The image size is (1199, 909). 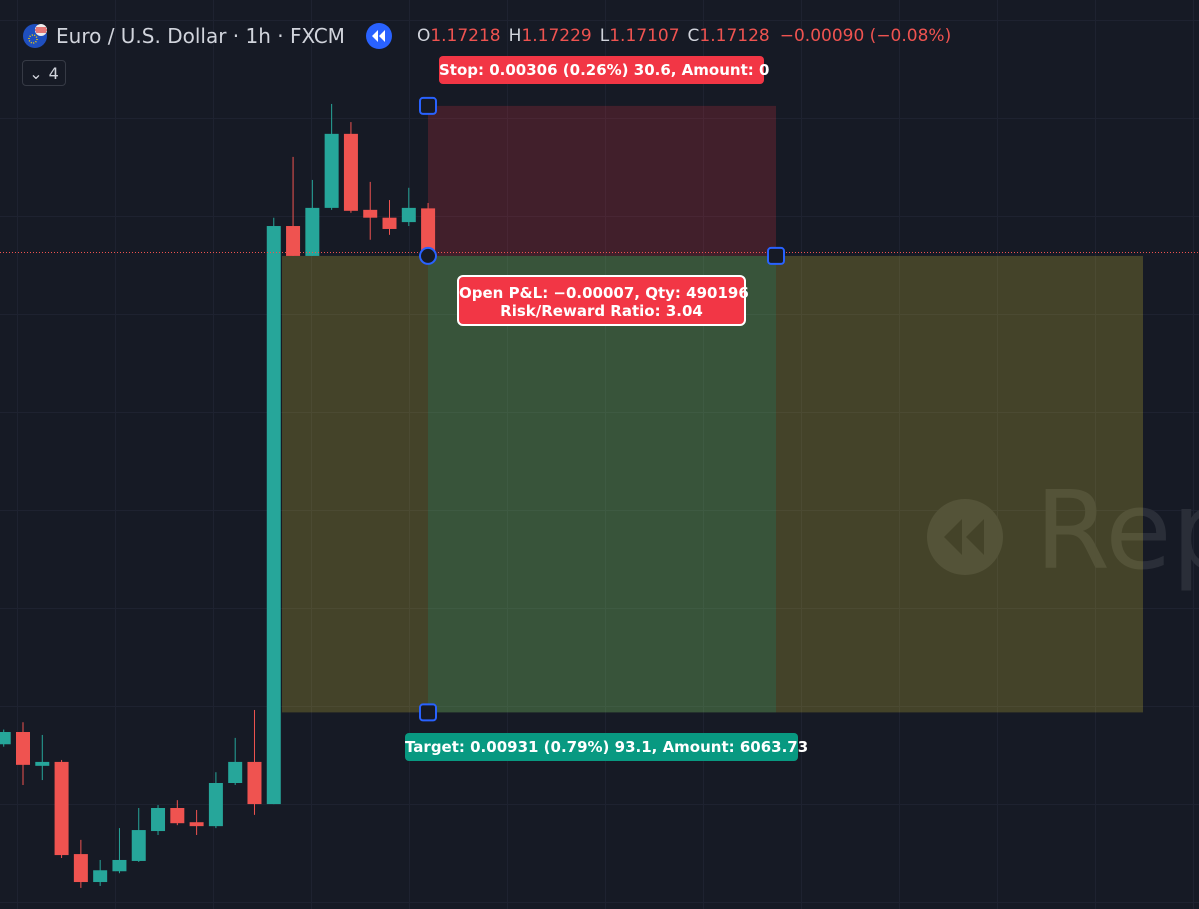 What do you see at coordinates (604, 70) in the screenshot?
I see `stop-label: Stop: 0.00306 (0.26%) 30.6, Amount: 0` at bounding box center [604, 70].